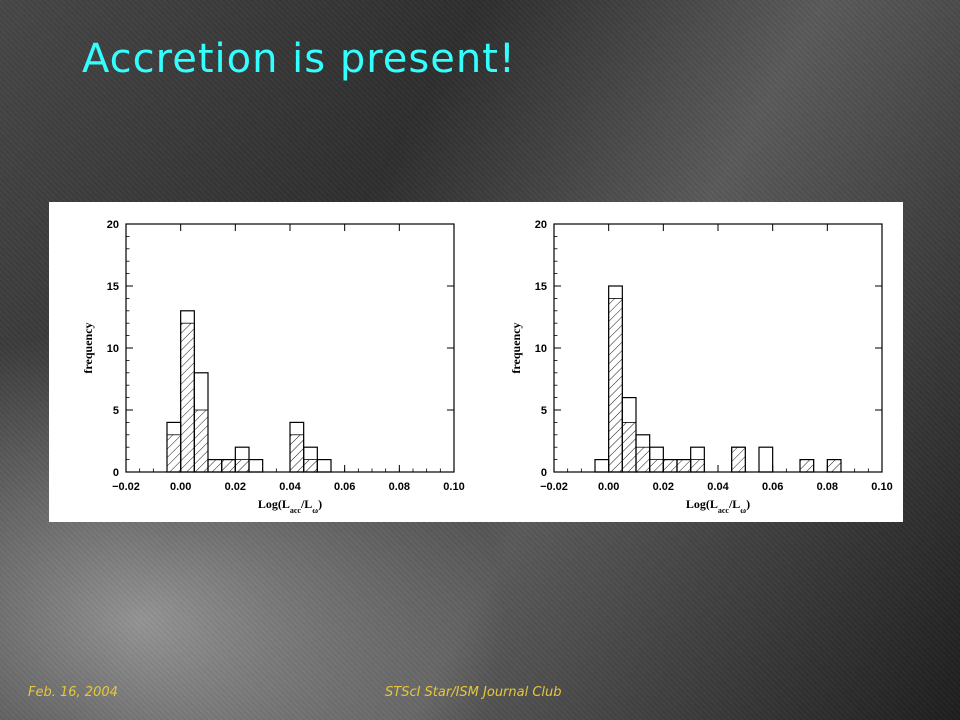 This screenshot has width=960, height=720. Describe the element at coordinates (718, 348) in the screenshot. I see `plot-frame` at that location.